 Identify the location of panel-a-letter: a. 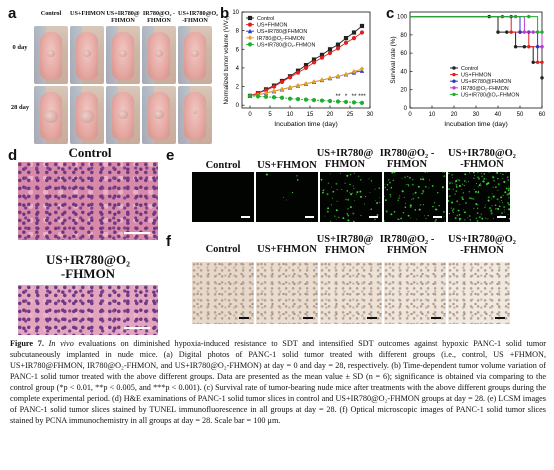
(12, 13).